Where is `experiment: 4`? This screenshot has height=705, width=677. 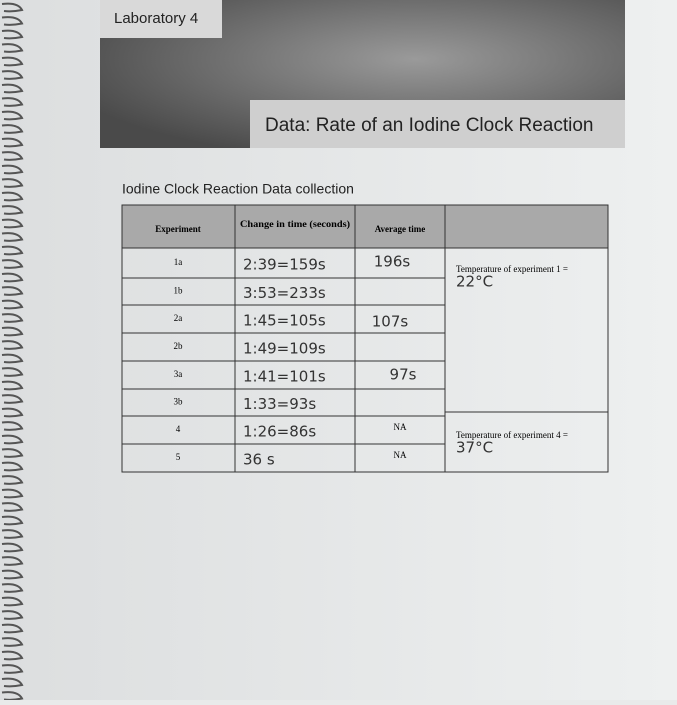 experiment: 4 is located at coordinates (178, 429).